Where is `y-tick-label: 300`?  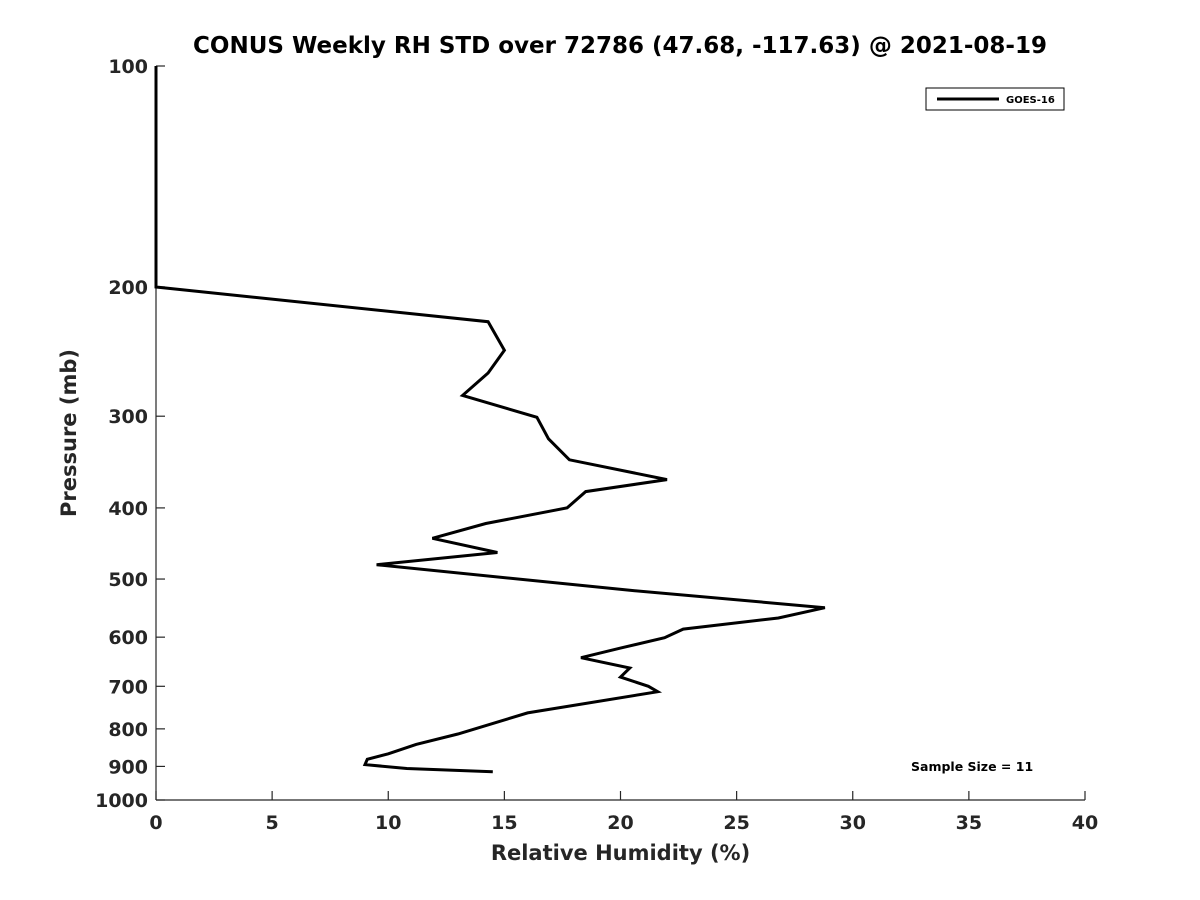 y-tick-label: 300 is located at coordinates (128, 417).